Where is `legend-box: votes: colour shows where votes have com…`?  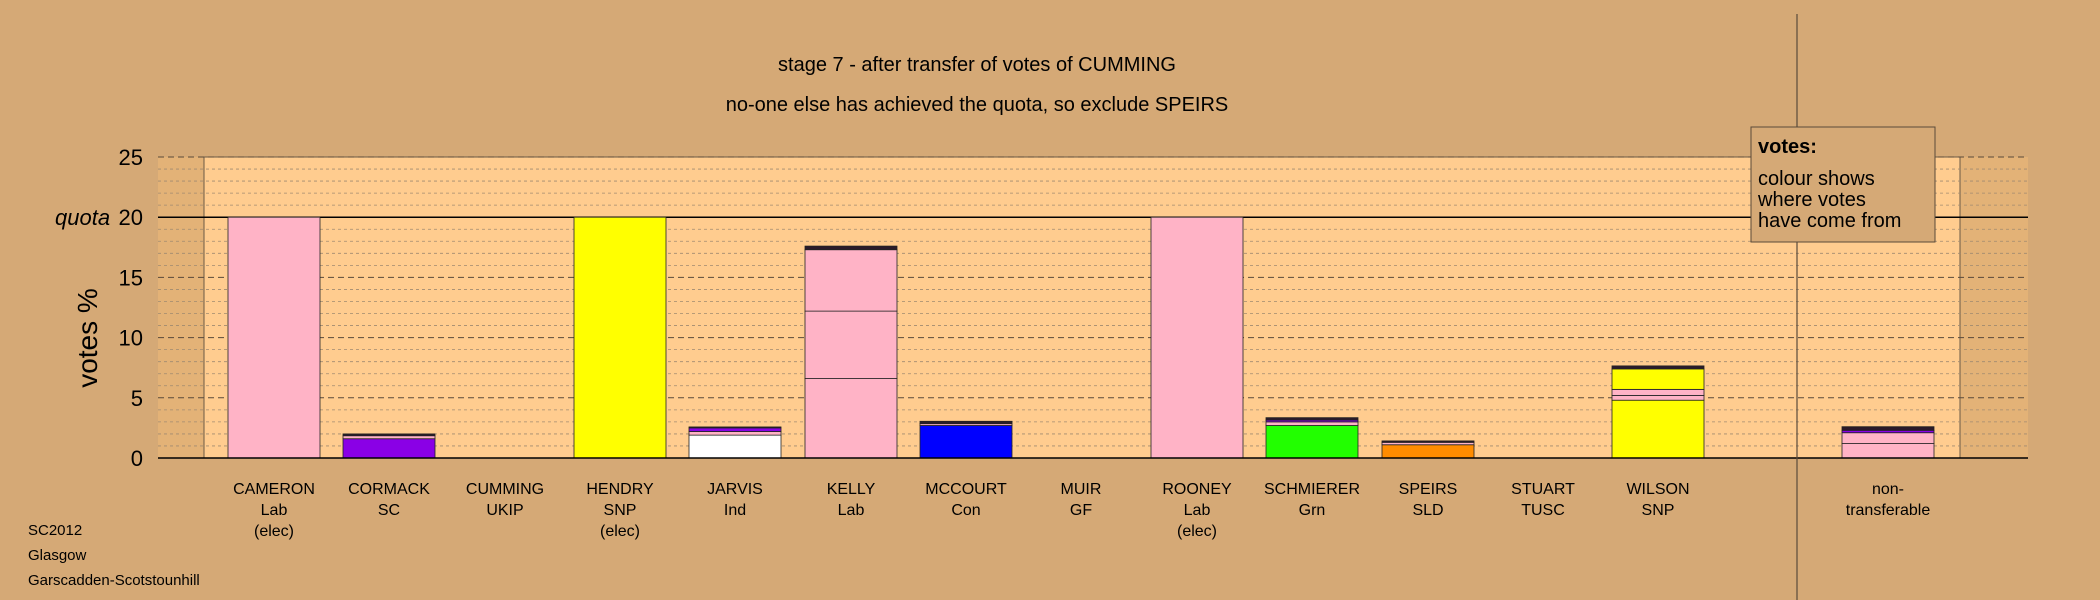
legend-box: votes: colour shows where votes have com… is located at coordinates (1843, 184).